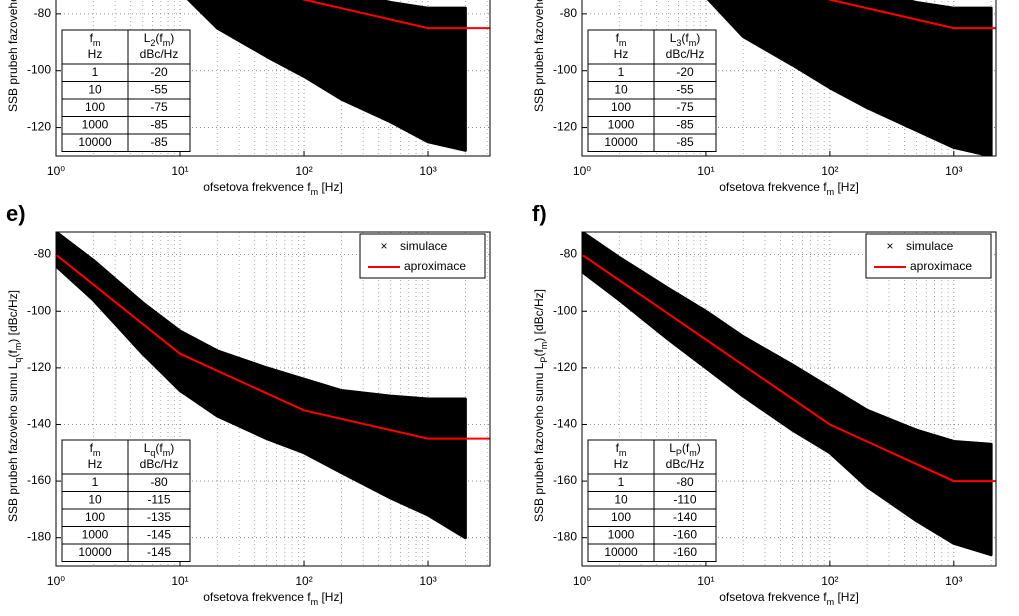 The width and height of the screenshot is (1019, 616). What do you see at coordinates (684, 499) in the screenshot?
I see `table-cell: -110` at bounding box center [684, 499].